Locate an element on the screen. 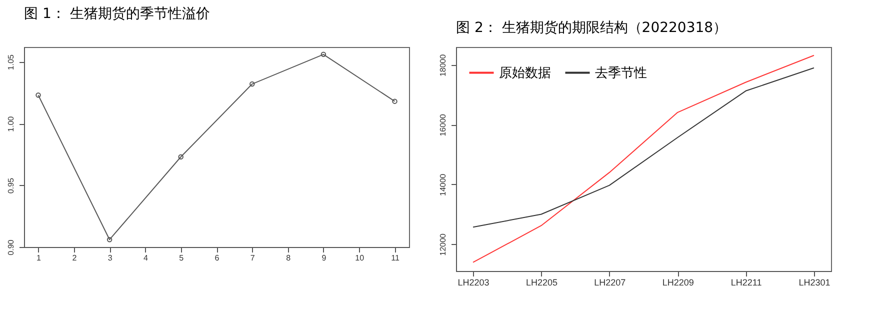  x-tick-label: 4 is located at coordinates (145, 258).